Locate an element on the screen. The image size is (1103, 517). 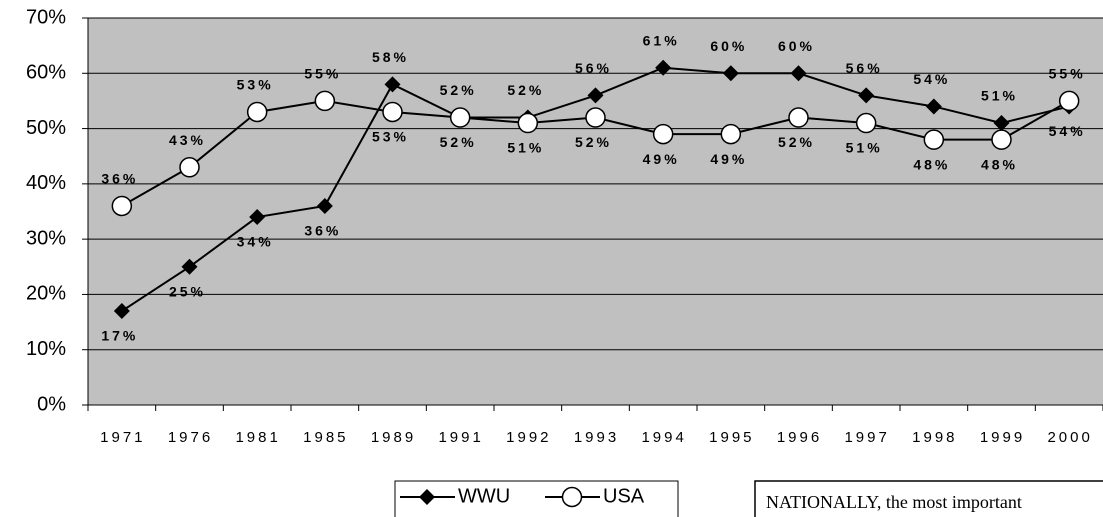
x-tick-label: 1996 is located at coordinates (799, 437).